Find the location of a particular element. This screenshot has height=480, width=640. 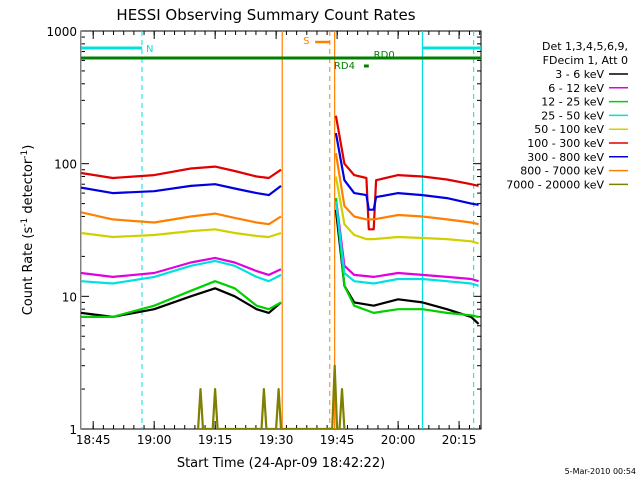

x-tick-label: 19:30 is located at coordinates (276, 440).